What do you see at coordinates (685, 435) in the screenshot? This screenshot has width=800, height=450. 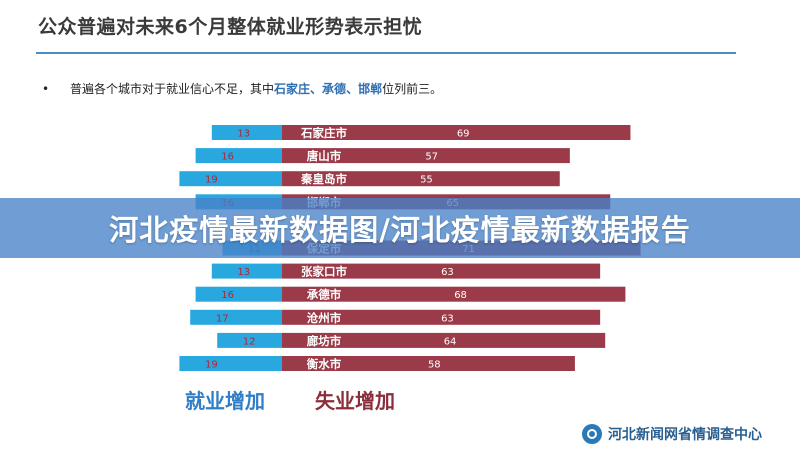 I see `org-name: 河北新闻网省情调查中心` at bounding box center [685, 435].